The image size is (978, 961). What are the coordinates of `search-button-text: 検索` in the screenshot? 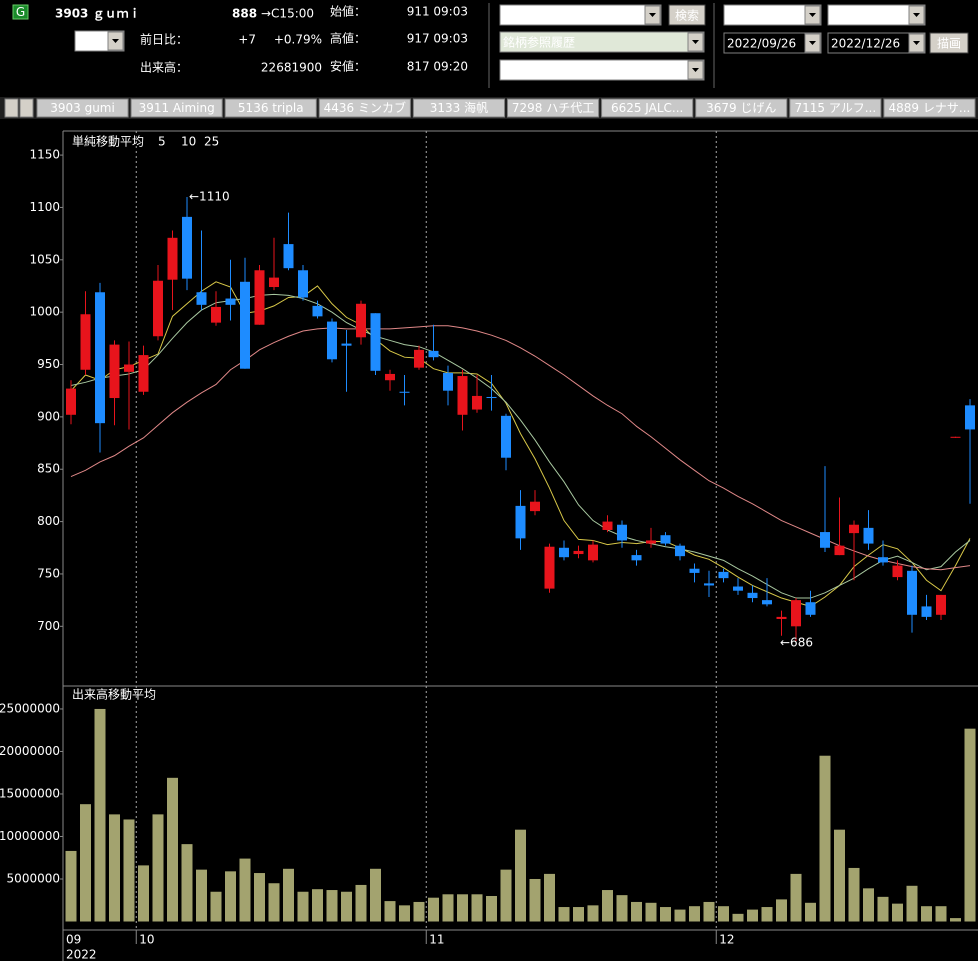 It's located at (687, 16).